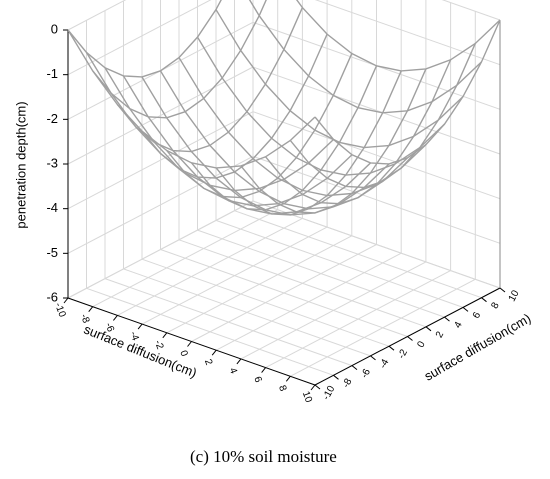 Image resolution: width=550 pixels, height=479 pixels. What do you see at coordinates (329, 393) in the screenshot?
I see `y-tick-label: -10` at bounding box center [329, 393].